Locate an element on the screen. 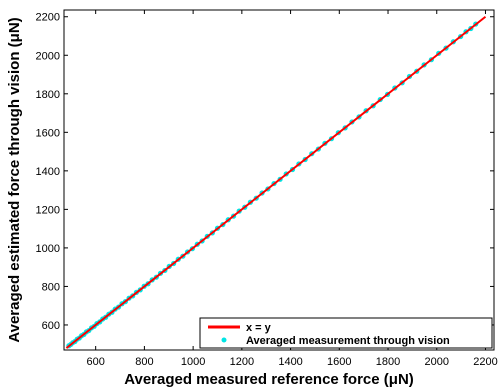  legend-marker-swatch is located at coordinates (224, 340).